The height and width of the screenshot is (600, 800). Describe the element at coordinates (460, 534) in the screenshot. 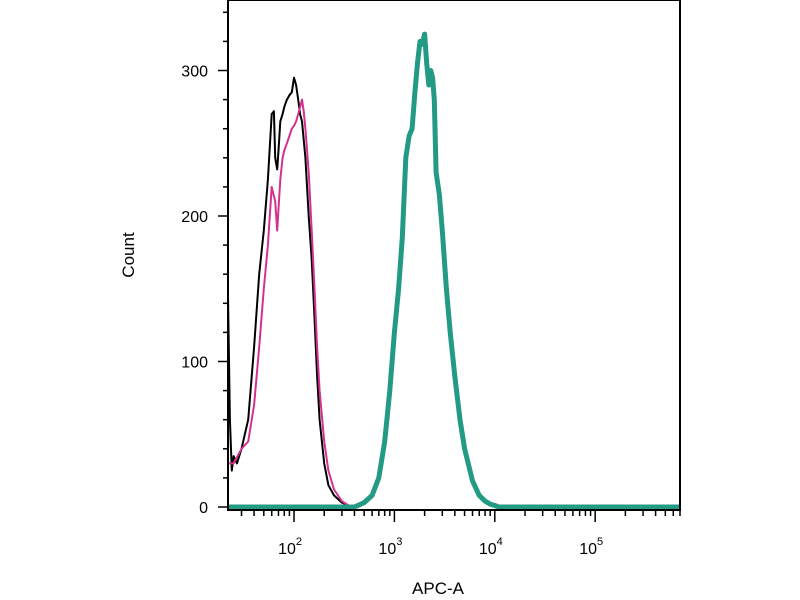

I see `x-axis: 10² 10³ 10⁴ 10⁵` at that location.